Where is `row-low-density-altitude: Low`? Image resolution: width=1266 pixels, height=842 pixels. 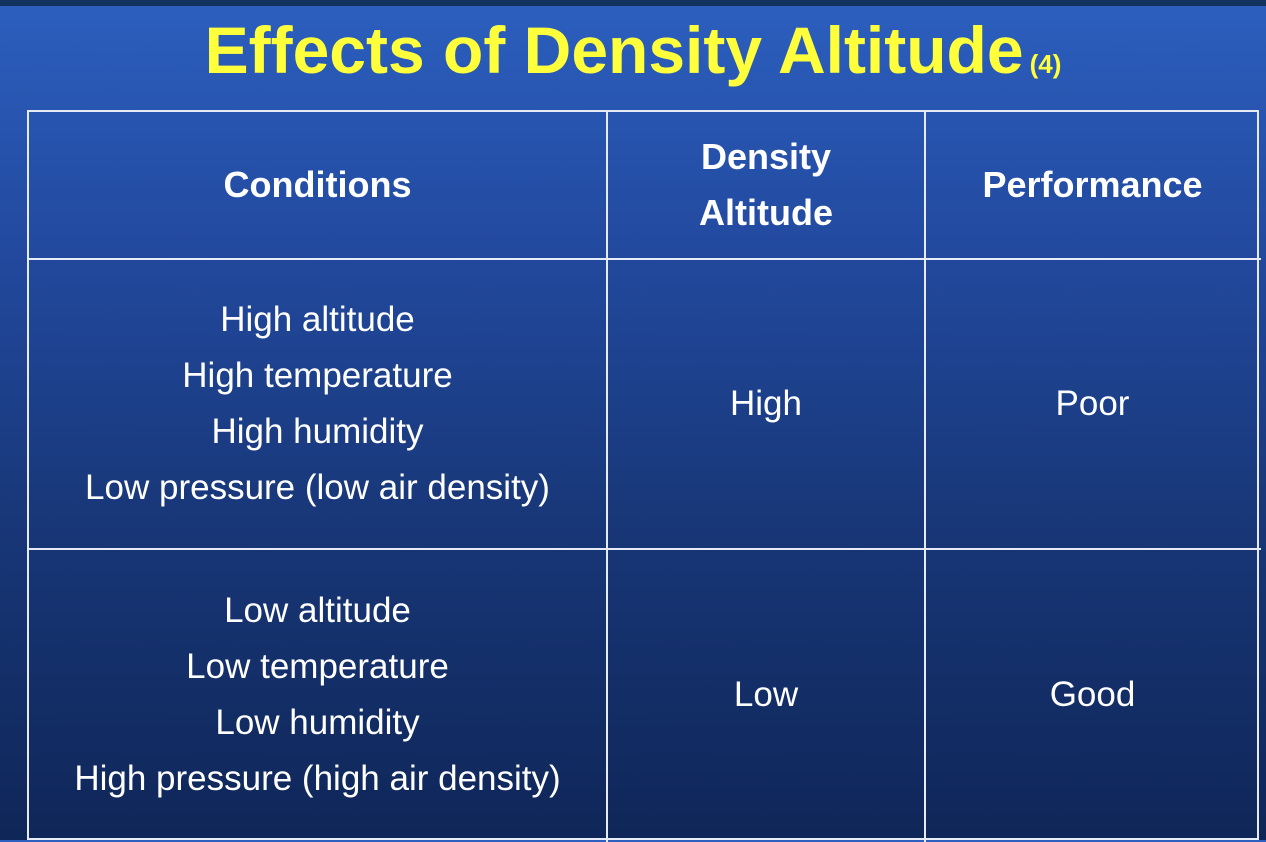 row-low-density-altitude: Low is located at coordinates (766, 695).